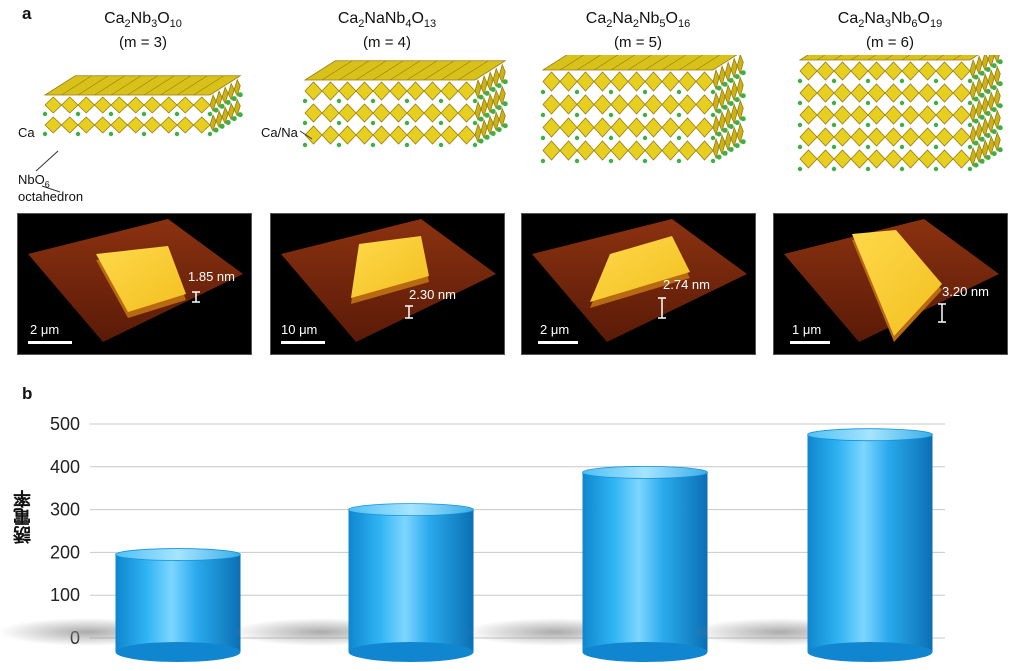  What do you see at coordinates (965, 291) in the screenshot?
I see `height-label-m6: 3.20 nm` at bounding box center [965, 291].